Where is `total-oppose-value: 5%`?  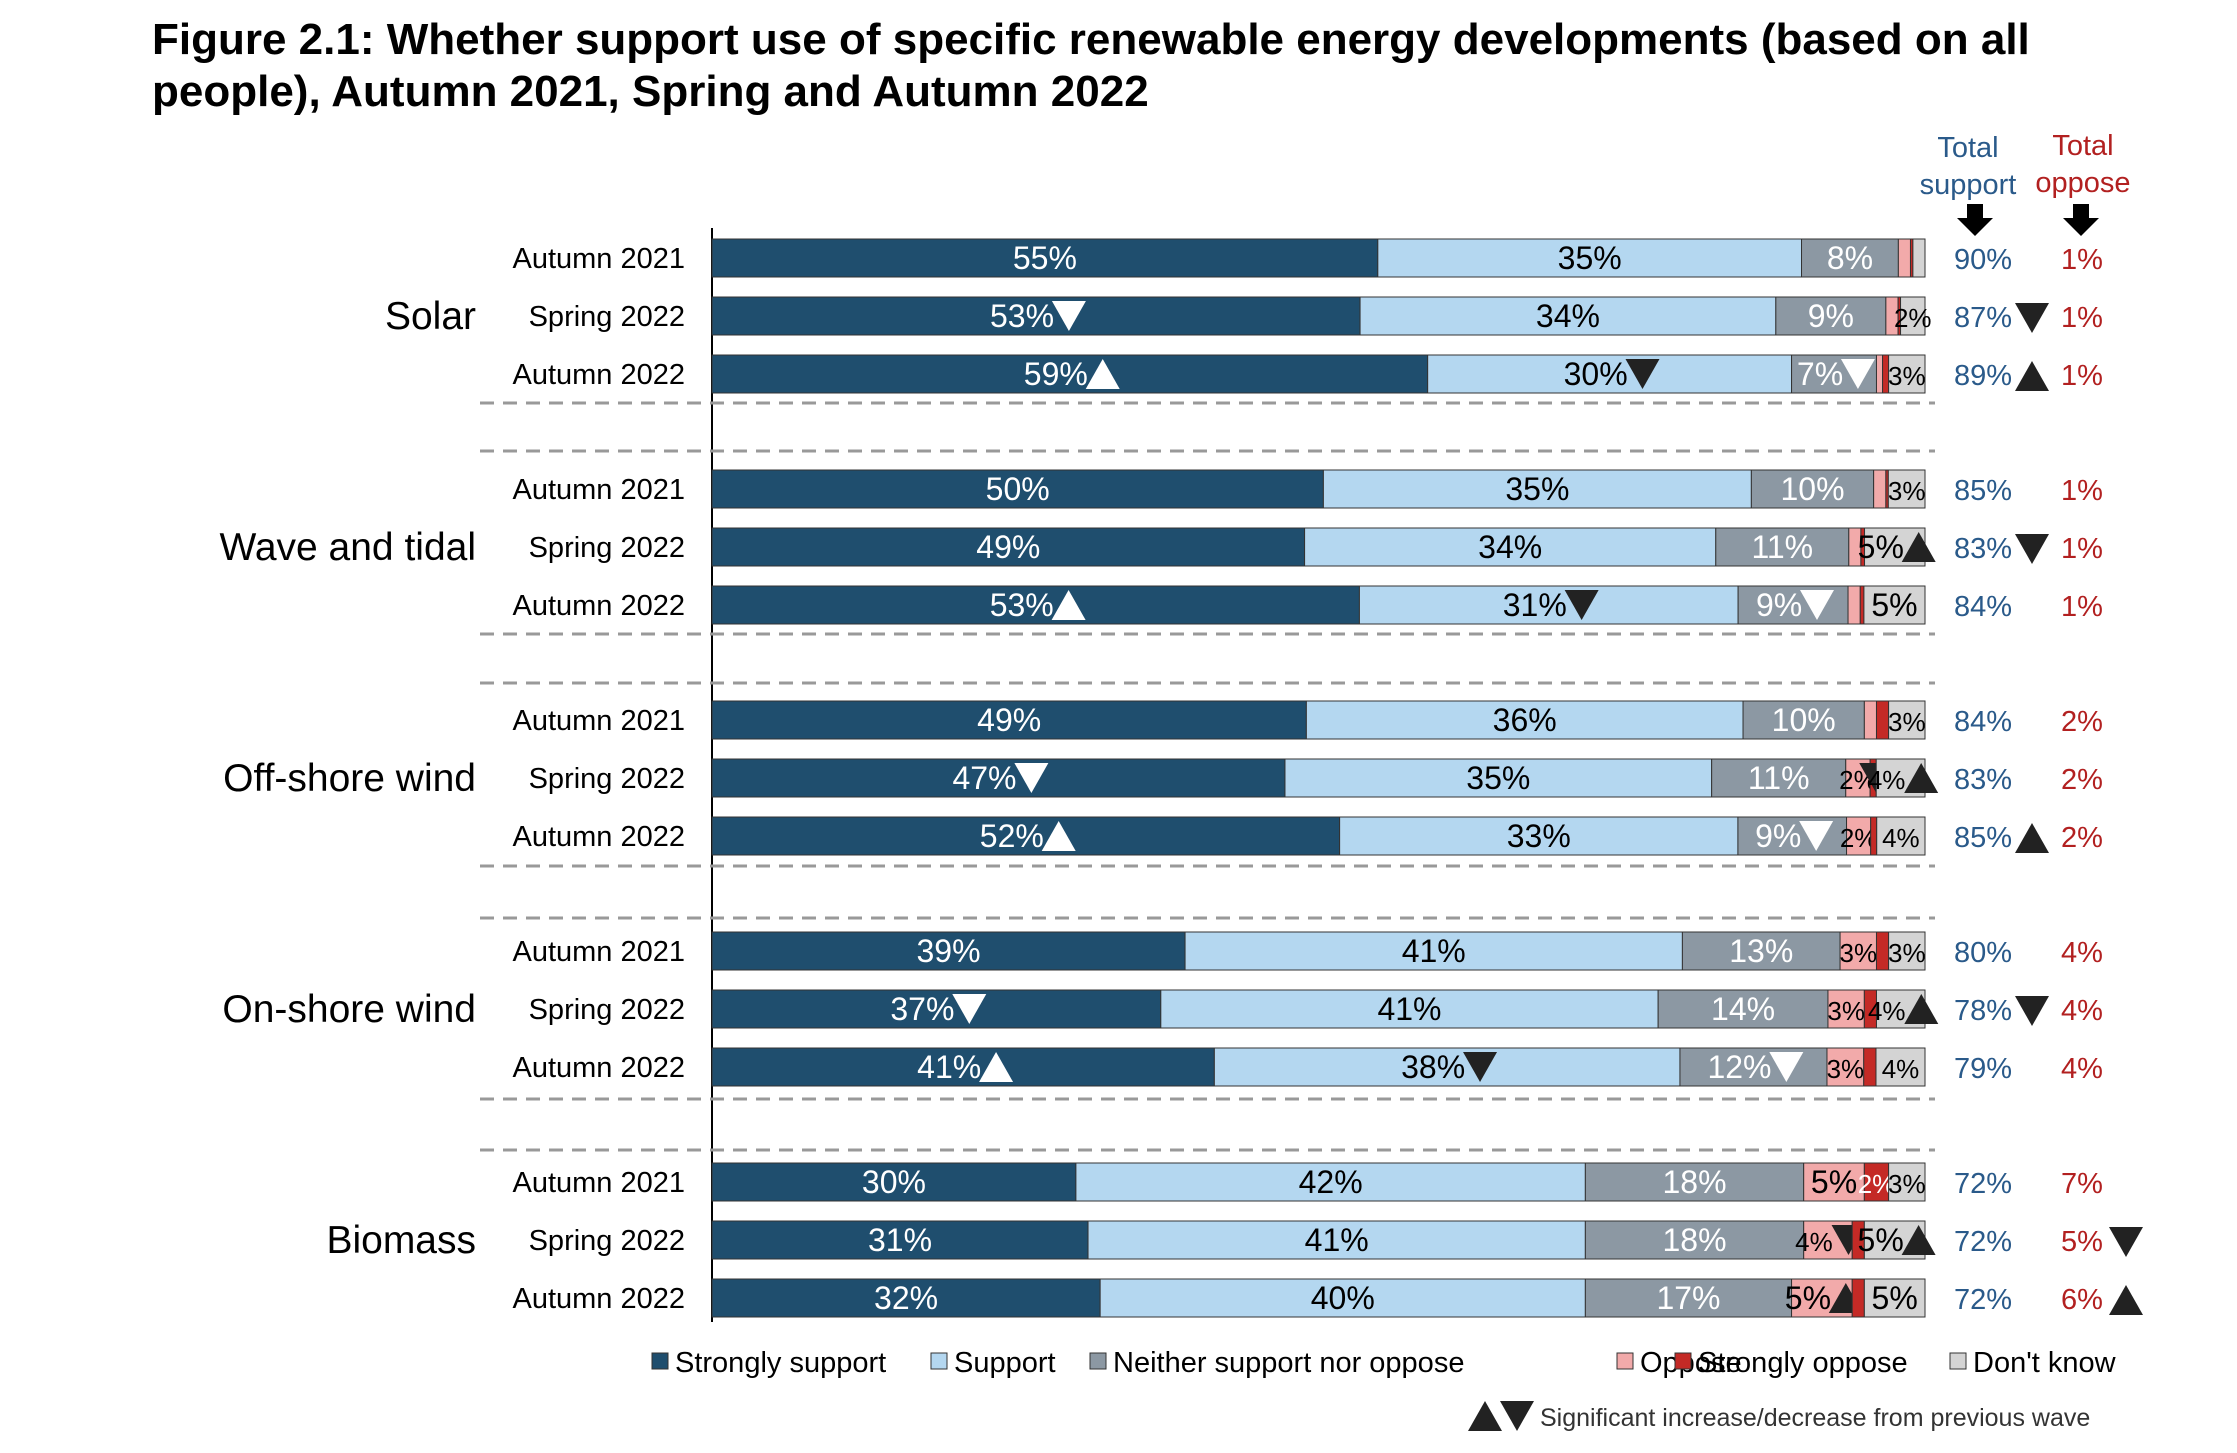
total-oppose-value: 5% is located at coordinates (2082, 1242).